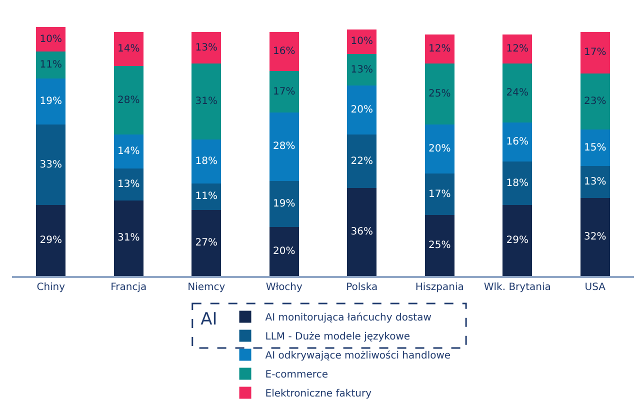  I want to click on data-label: 27%, so click(206, 243).